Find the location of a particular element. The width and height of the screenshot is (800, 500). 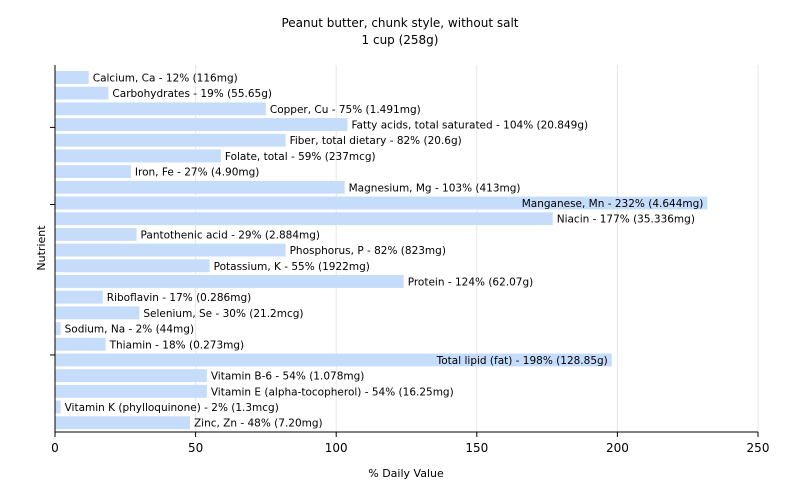

bar-label: Vitamin K (phylloquinone) - 2% (1.3mcg) is located at coordinates (172, 408).